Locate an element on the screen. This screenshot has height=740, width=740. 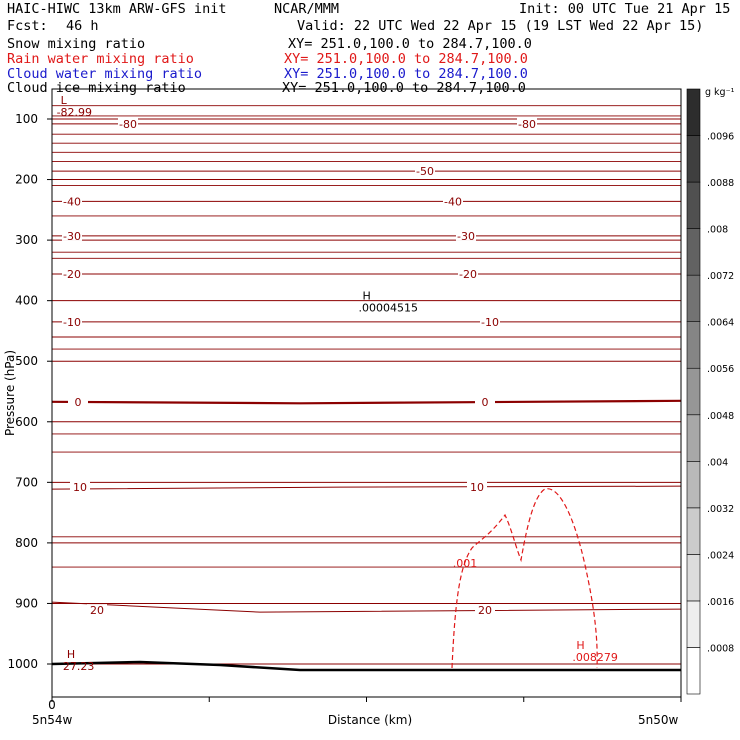
colorbar-units: g kg⁻¹ is located at coordinates (720, 92).